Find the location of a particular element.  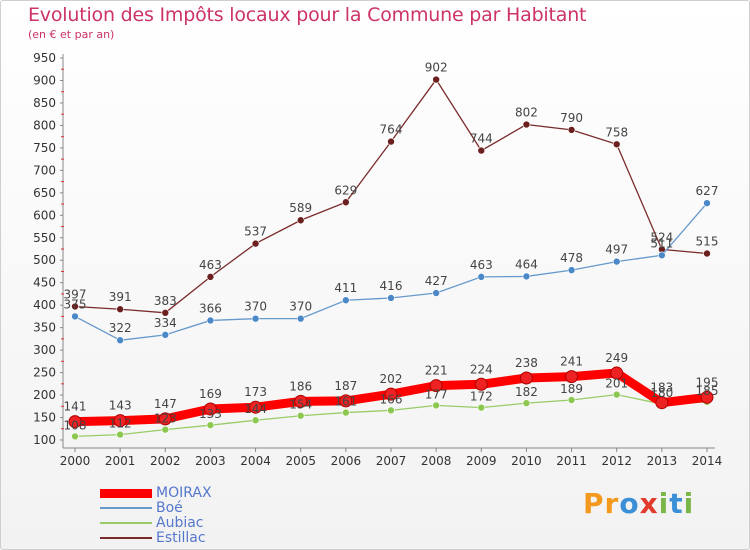

data-label-moirax: 173 is located at coordinates (255, 392).